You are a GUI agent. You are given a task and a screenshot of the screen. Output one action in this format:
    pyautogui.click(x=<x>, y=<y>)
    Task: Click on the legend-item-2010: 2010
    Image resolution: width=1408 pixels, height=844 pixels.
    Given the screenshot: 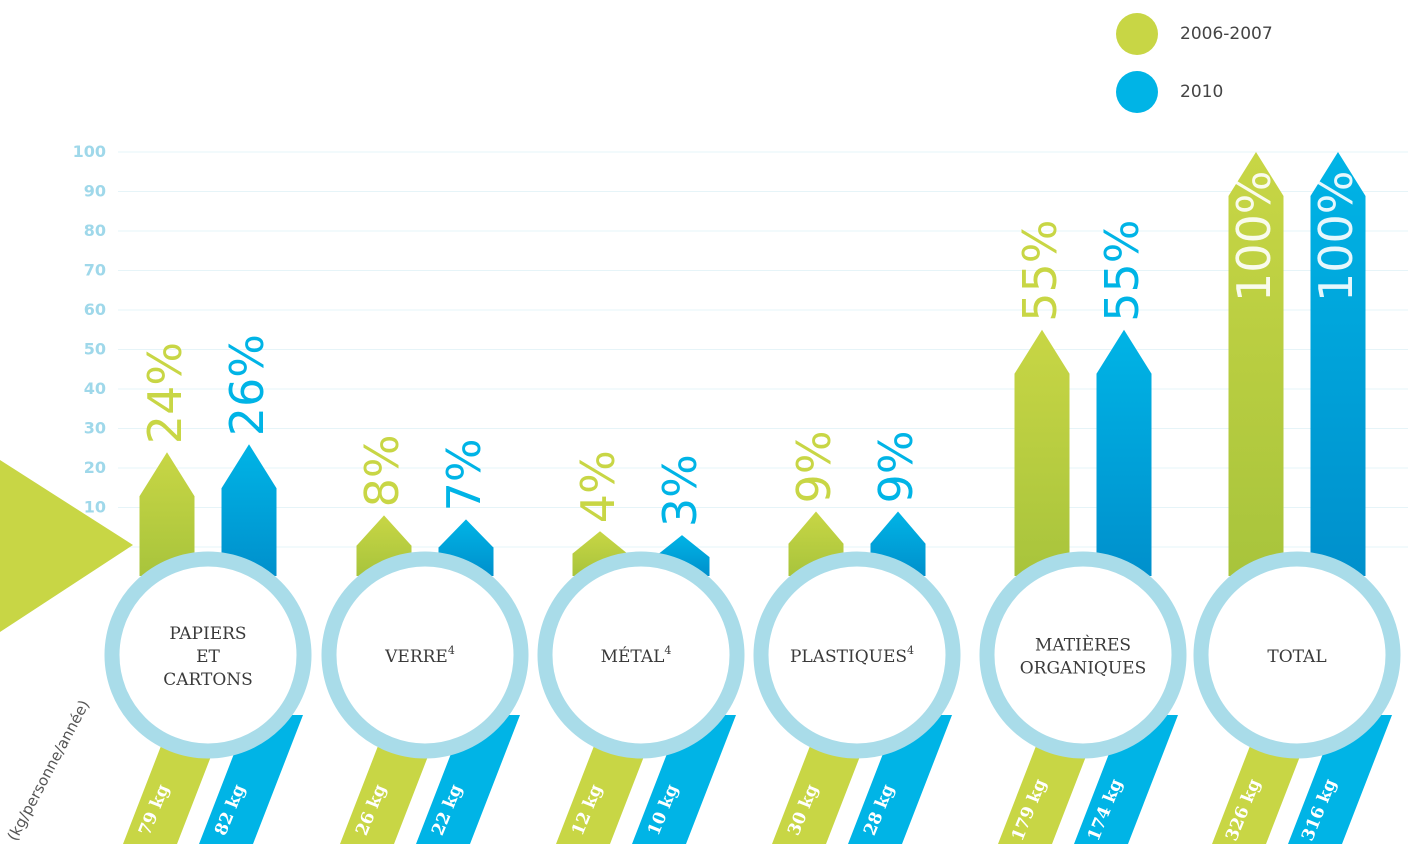 What is the action you would take?
    pyautogui.click(x=1194, y=92)
    